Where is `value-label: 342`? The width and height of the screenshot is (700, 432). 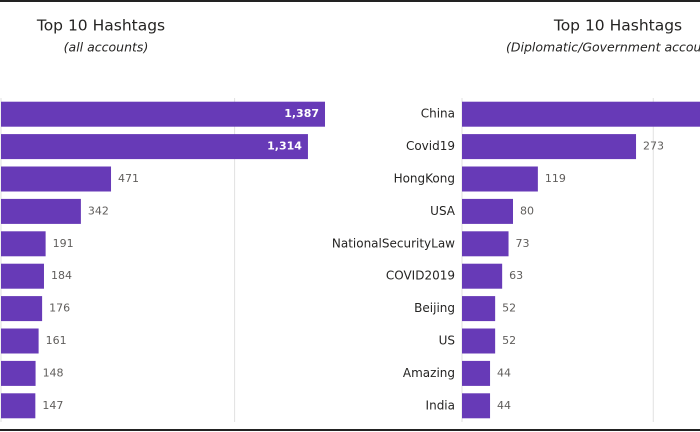
value-label: 342 is located at coordinates (98, 210).